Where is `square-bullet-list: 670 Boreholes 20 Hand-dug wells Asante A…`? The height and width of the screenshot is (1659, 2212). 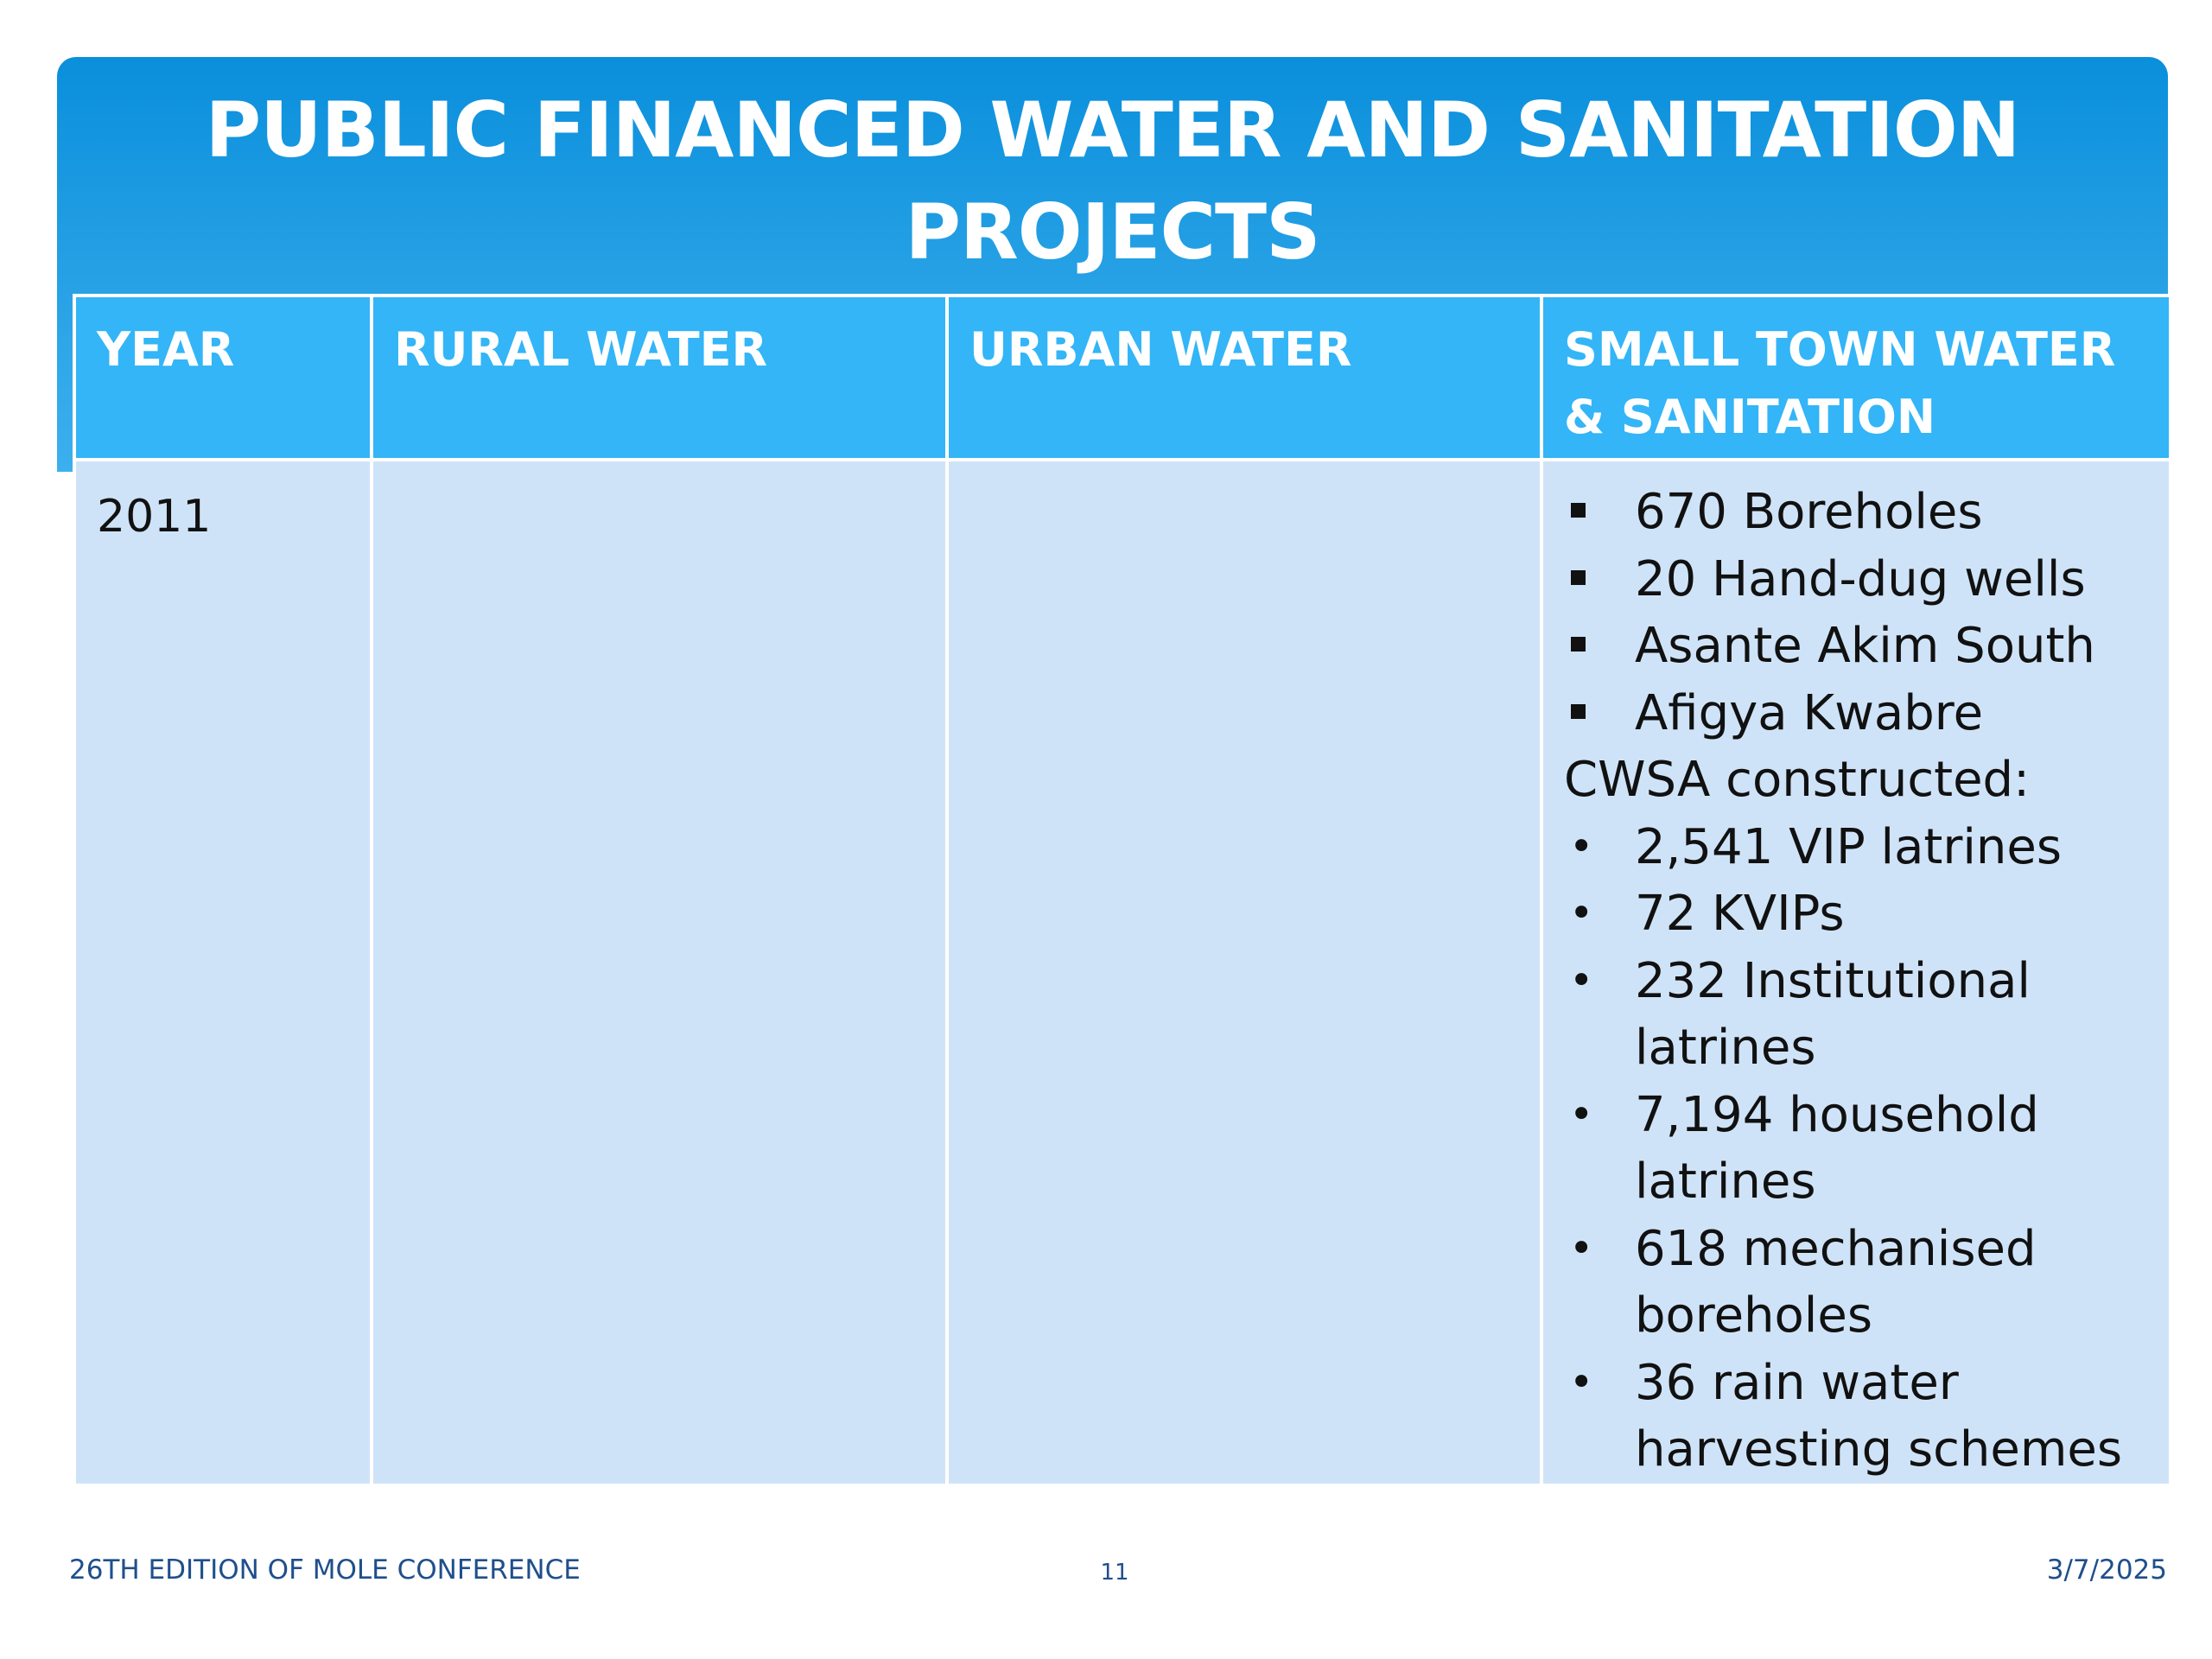 square-bullet-list: 670 Boreholes 20 Hand-dug wells Asante A… is located at coordinates (1856, 613).